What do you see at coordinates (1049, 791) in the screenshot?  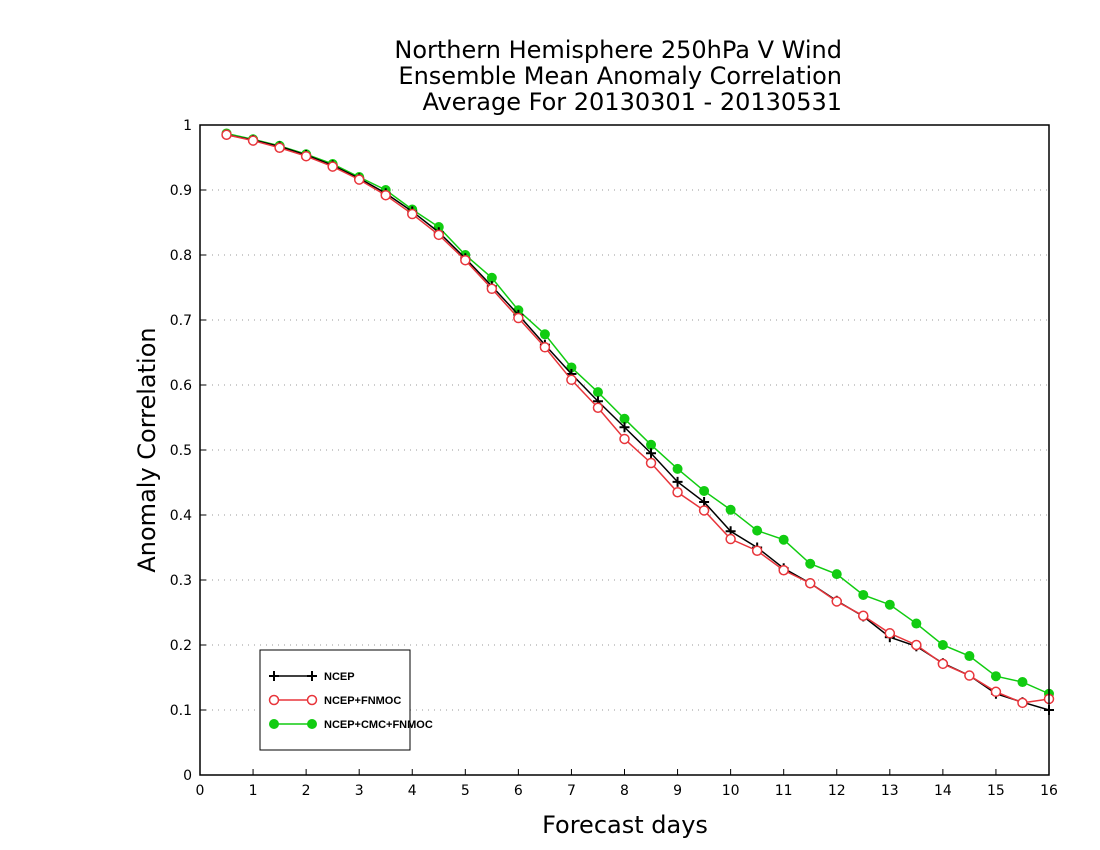 I see `x-tick-label: 16` at bounding box center [1049, 791].